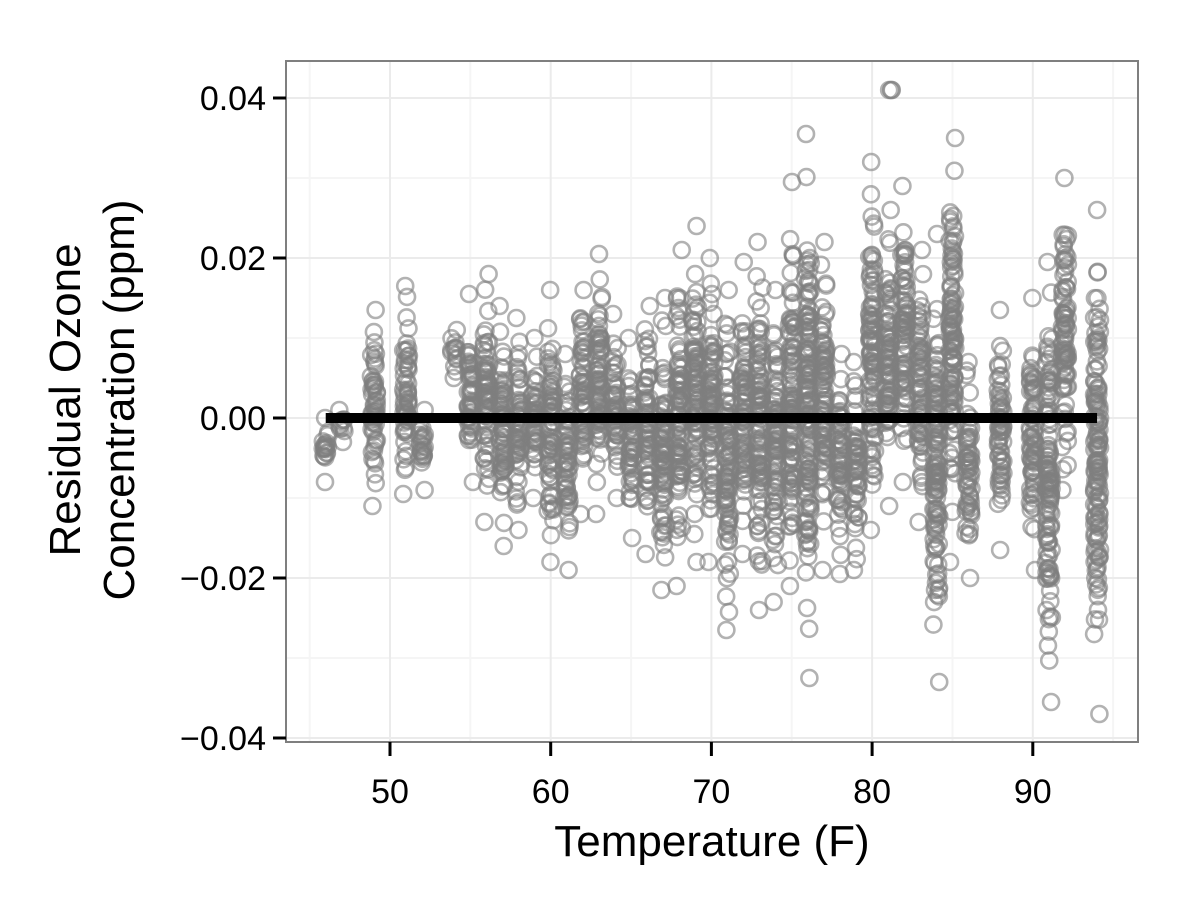 This screenshot has height=900, width=1200. Describe the element at coordinates (551, 792) in the screenshot. I see `x-tick-label: 60` at that location.